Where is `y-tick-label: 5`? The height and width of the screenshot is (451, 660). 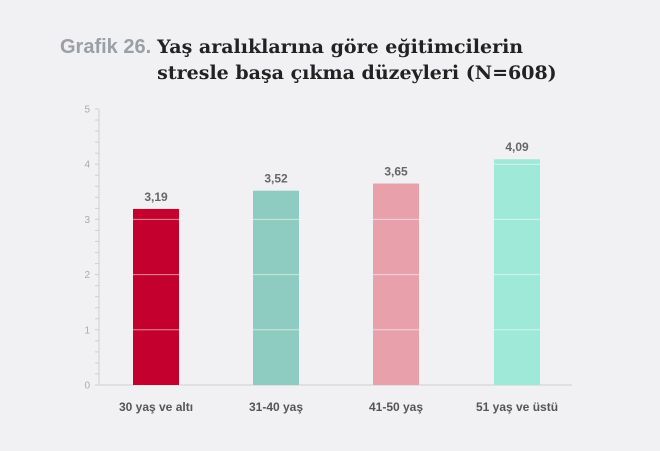
y-tick-label: 5 is located at coordinates (87, 110).